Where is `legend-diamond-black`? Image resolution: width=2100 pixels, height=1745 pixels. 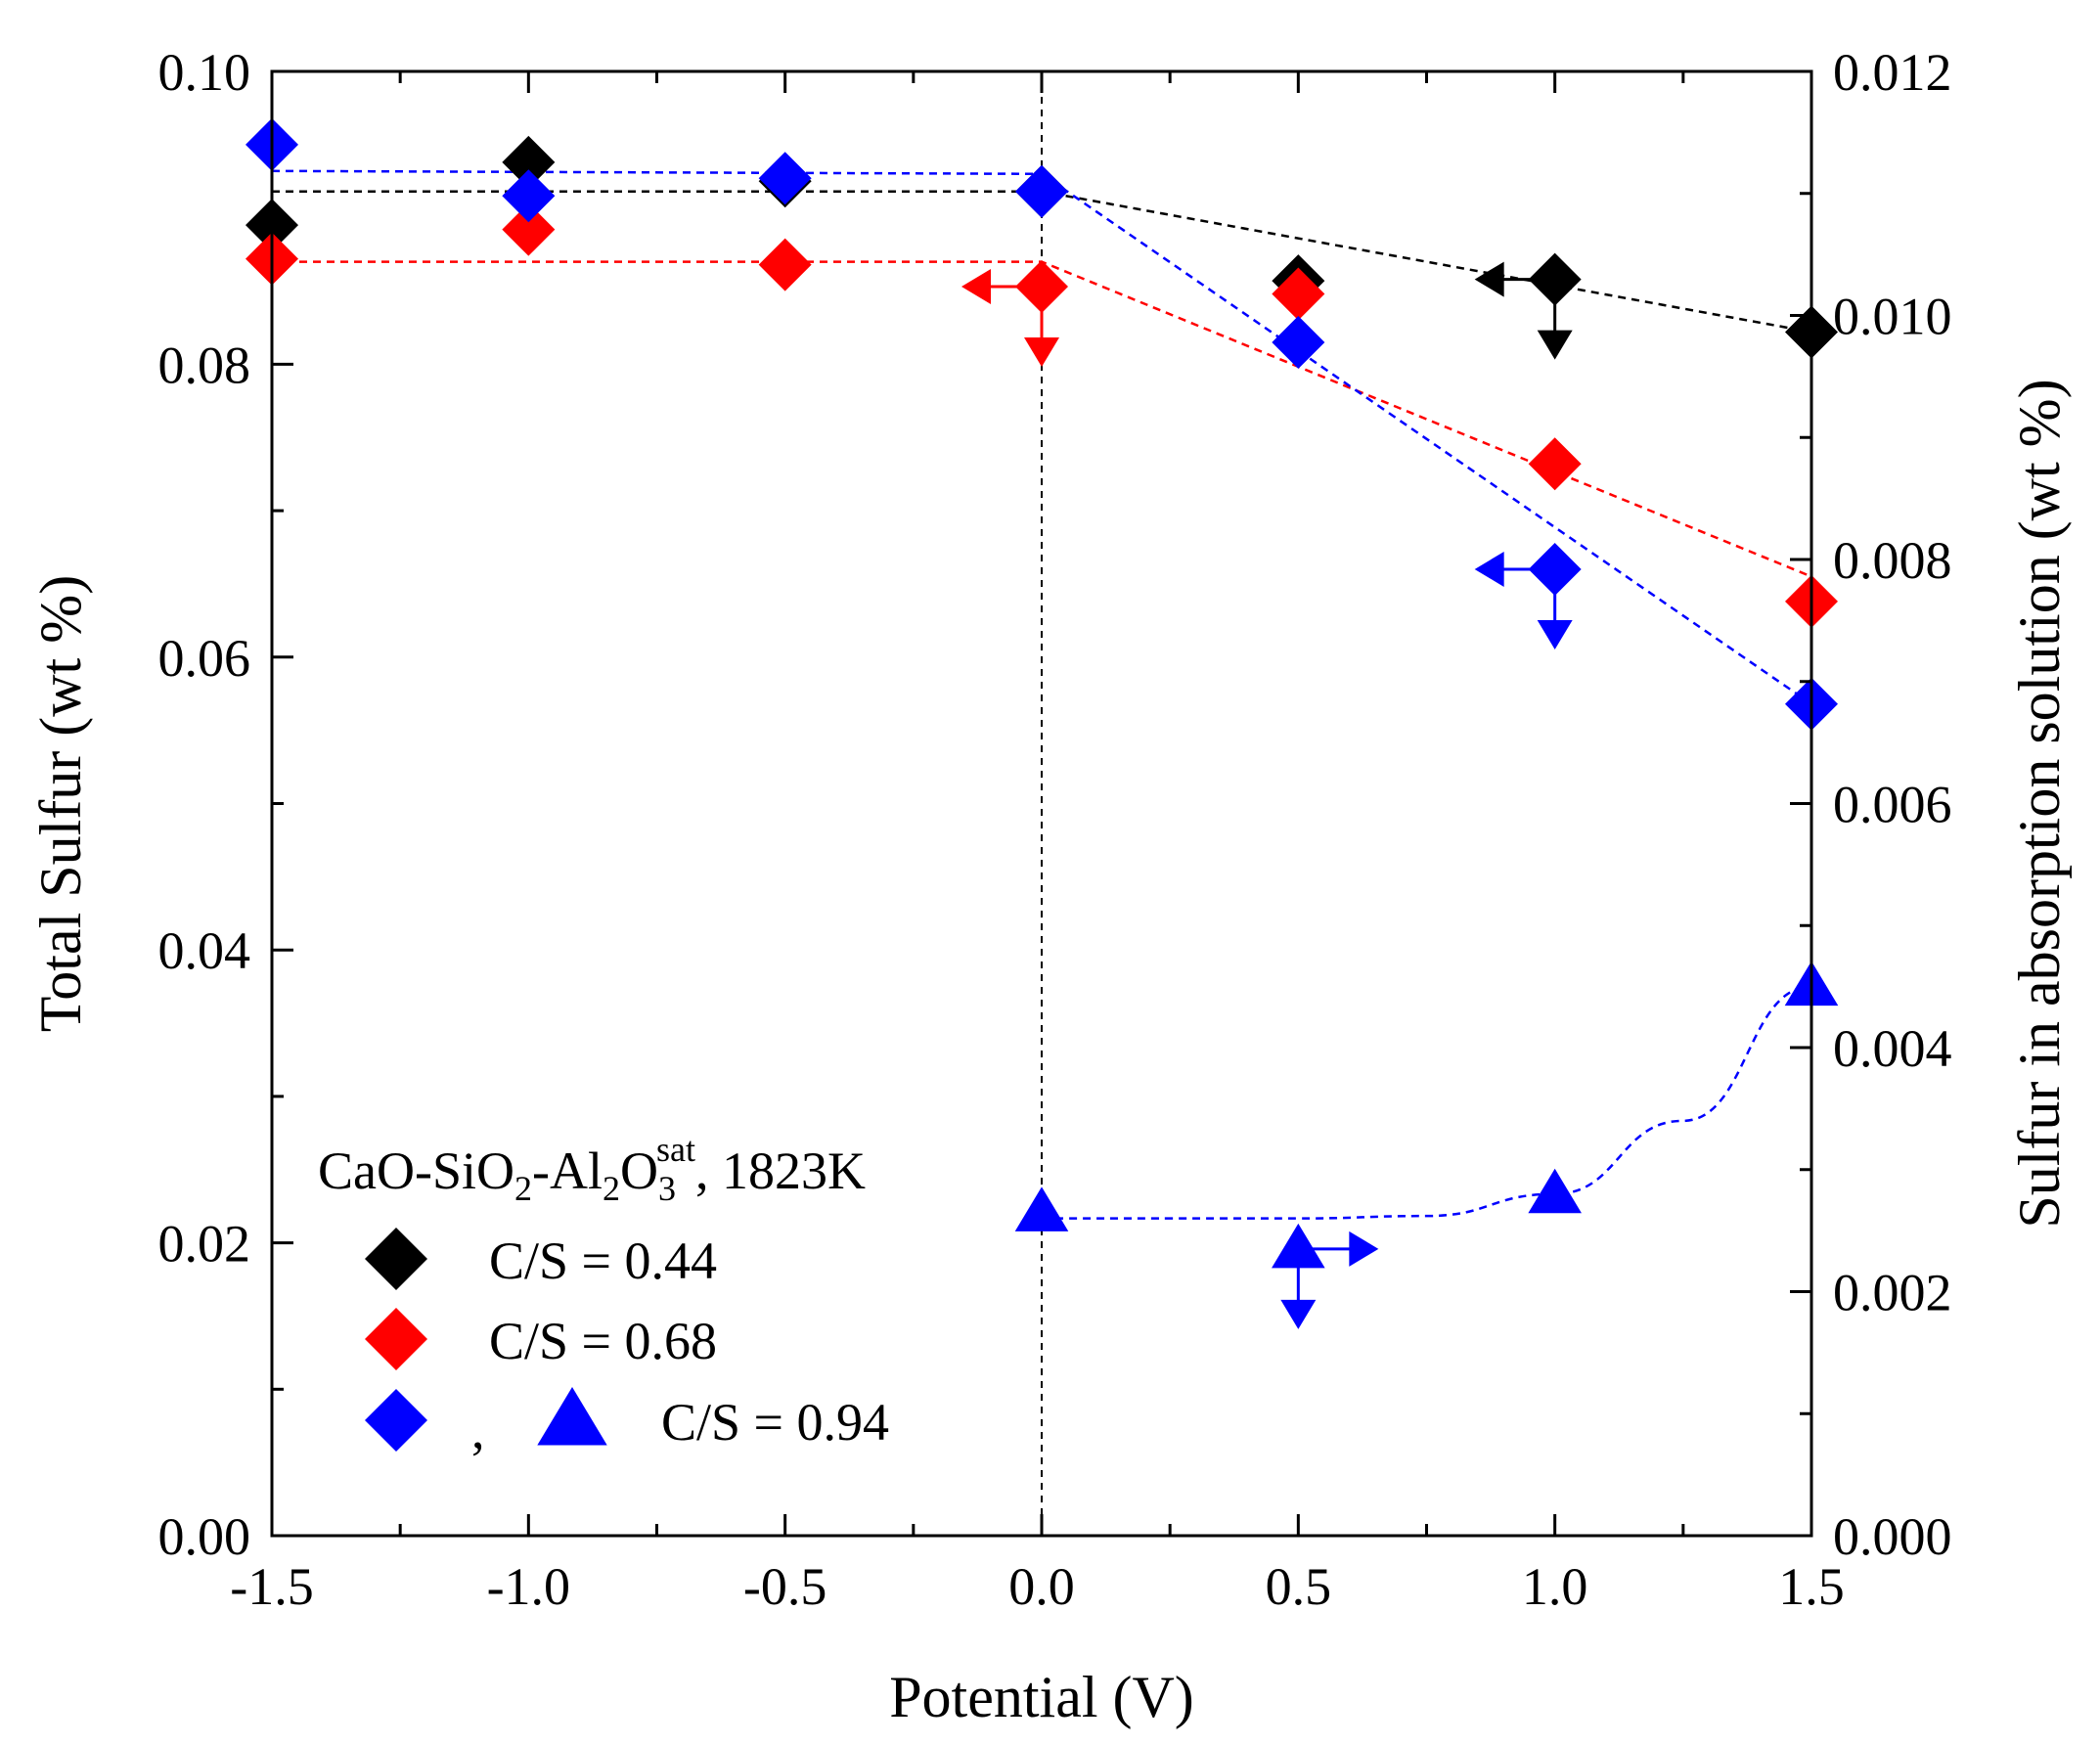 legend-diamond-black is located at coordinates (396, 1259).